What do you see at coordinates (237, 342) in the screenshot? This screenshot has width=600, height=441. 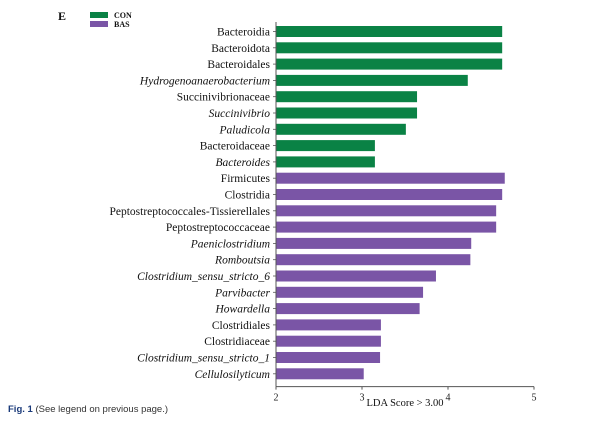 I see `bar-label: Clostridiaceae` at bounding box center [237, 342].